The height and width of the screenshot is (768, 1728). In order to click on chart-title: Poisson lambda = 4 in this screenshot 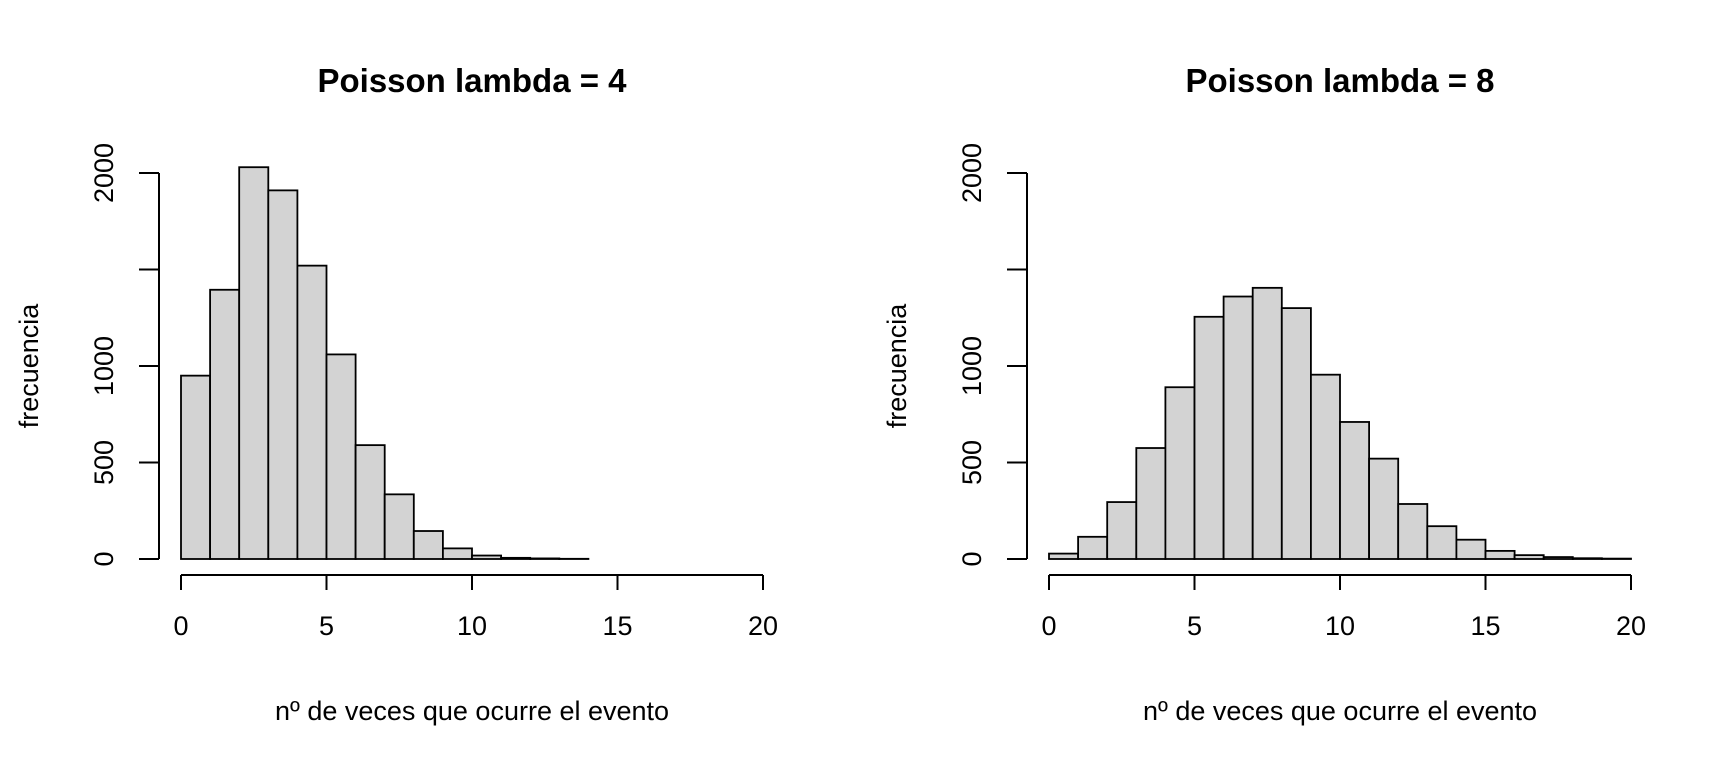, I will do `click(472, 80)`.